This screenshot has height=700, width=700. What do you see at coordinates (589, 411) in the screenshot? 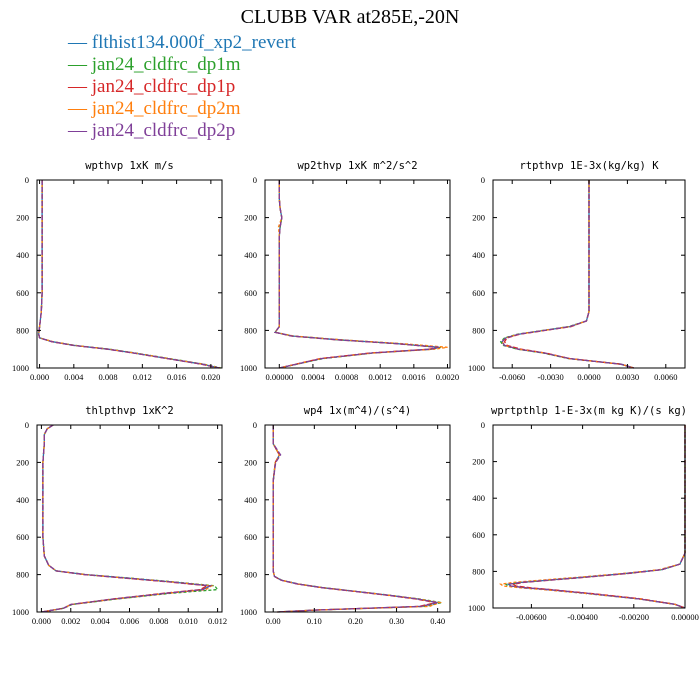
I see `panel-title: wprtpthlp 1-E-3x(m kg K)/(s kg)` at bounding box center [589, 411].